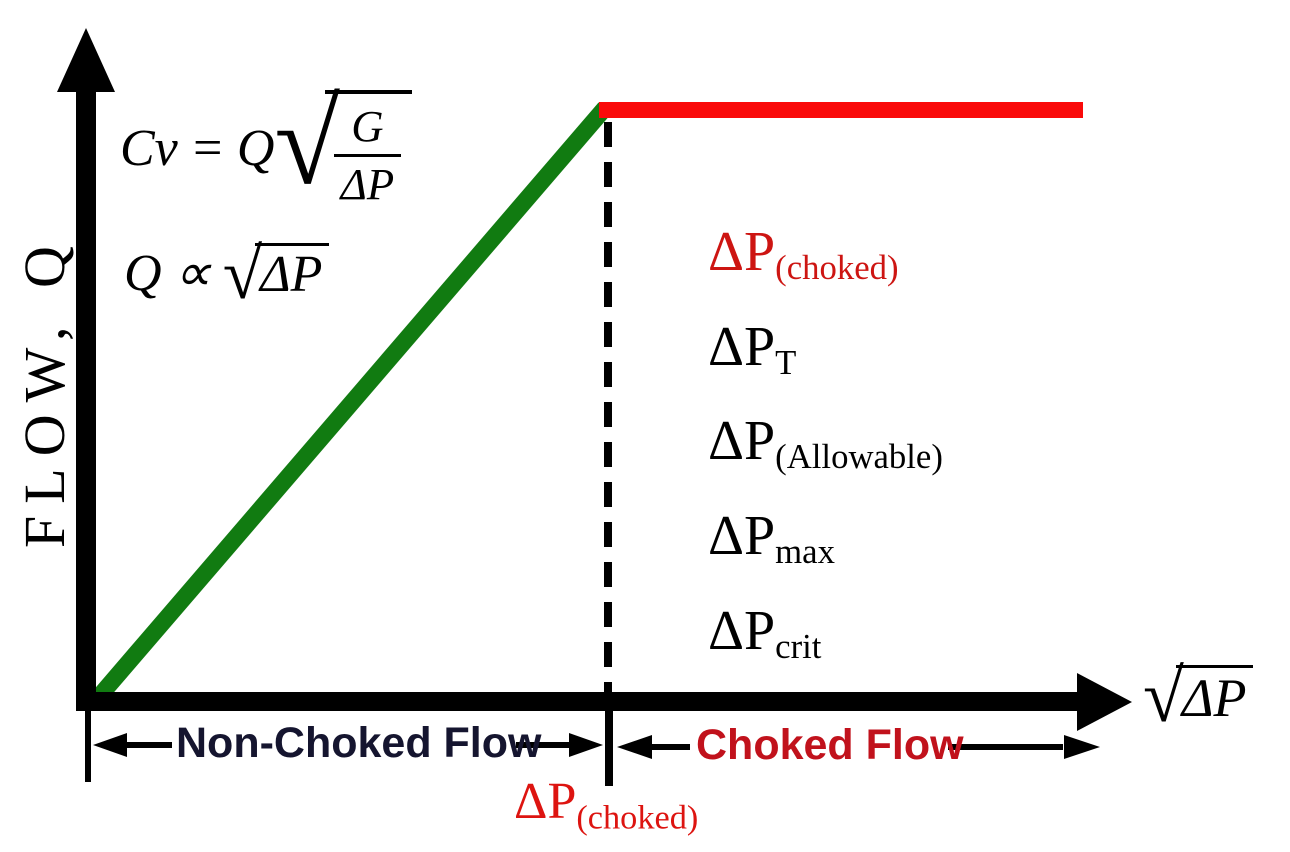  I want to click on fraction-numerator: G, so click(367, 125).